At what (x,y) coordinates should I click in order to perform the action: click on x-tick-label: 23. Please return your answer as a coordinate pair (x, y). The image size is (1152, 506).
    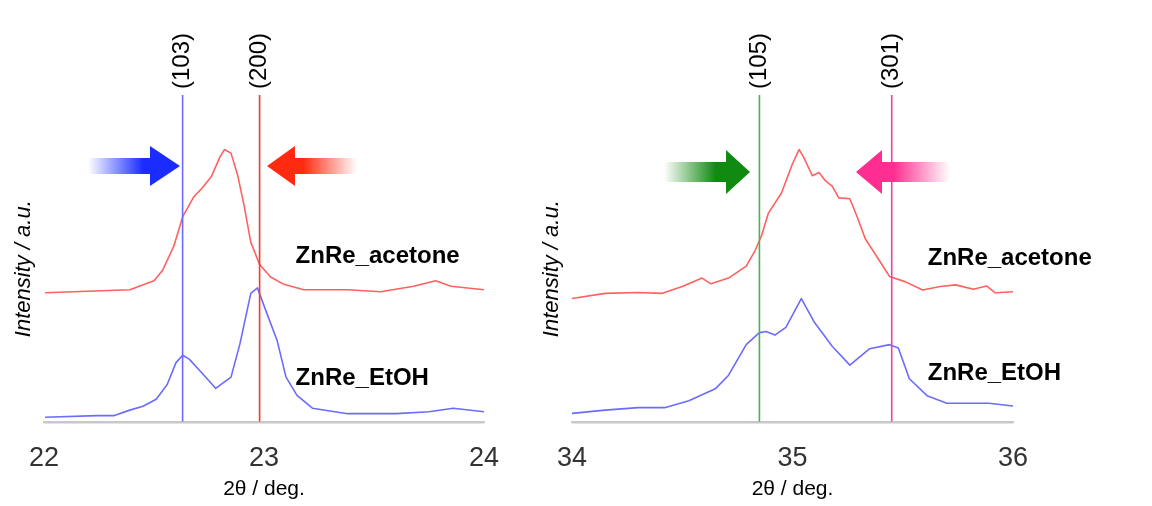
    Looking at the image, I should click on (264, 457).